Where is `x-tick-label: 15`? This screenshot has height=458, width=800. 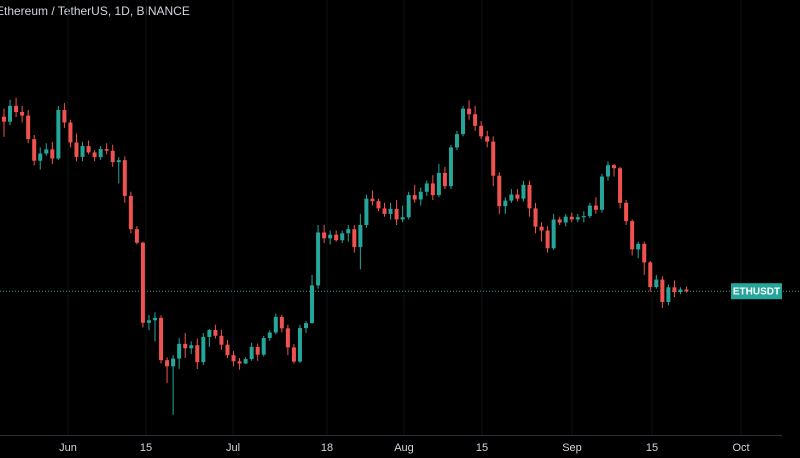
x-tick-label: 15 is located at coordinates (146, 448).